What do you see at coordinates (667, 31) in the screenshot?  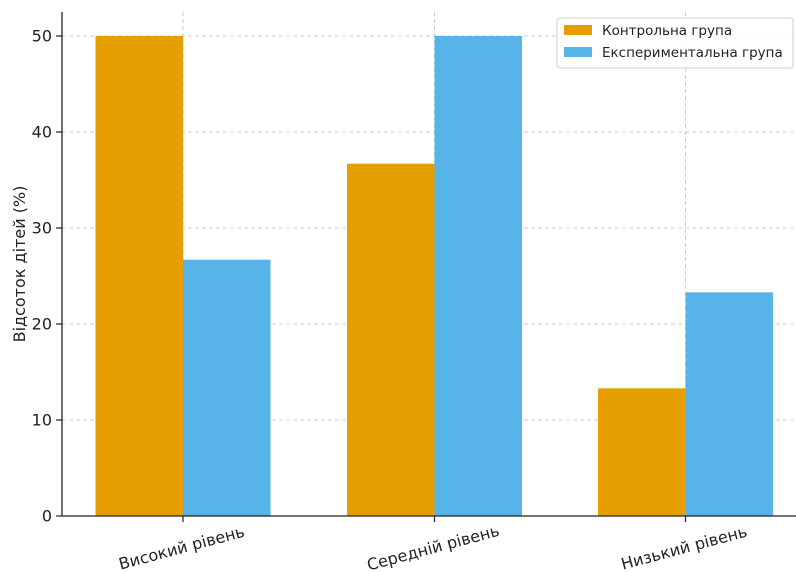 I see `legend-label-control: Контрольна група` at bounding box center [667, 31].